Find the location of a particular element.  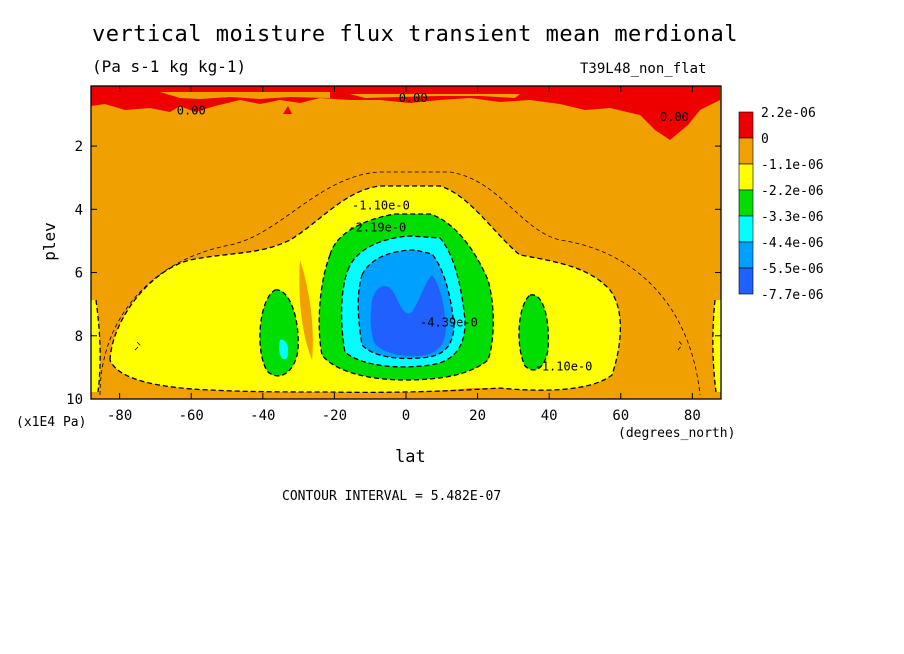

x-tick-label: -80 is located at coordinates (119, 416).